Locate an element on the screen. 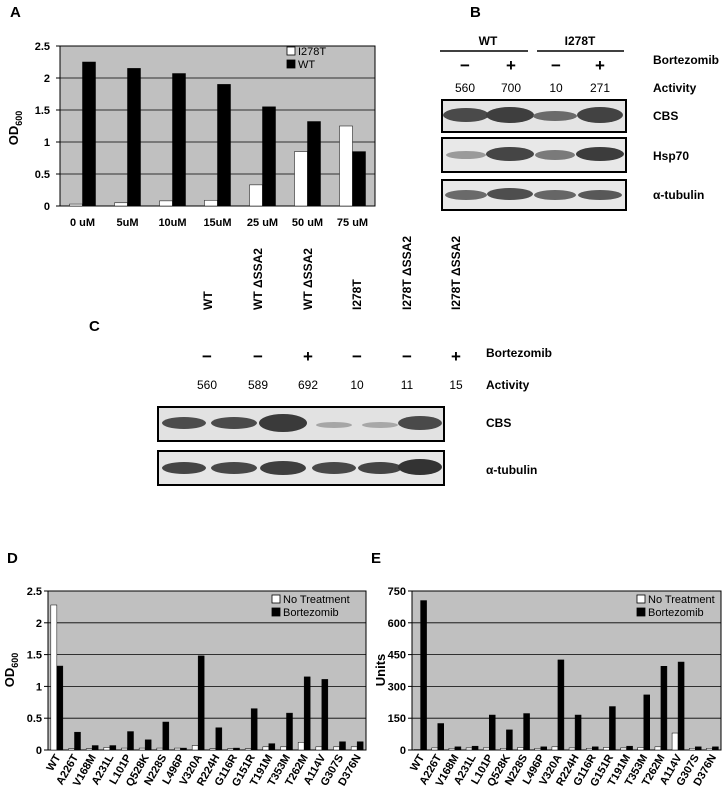 This screenshot has width=727, height=800. legend-swatch-e is located at coordinates (641, 599).